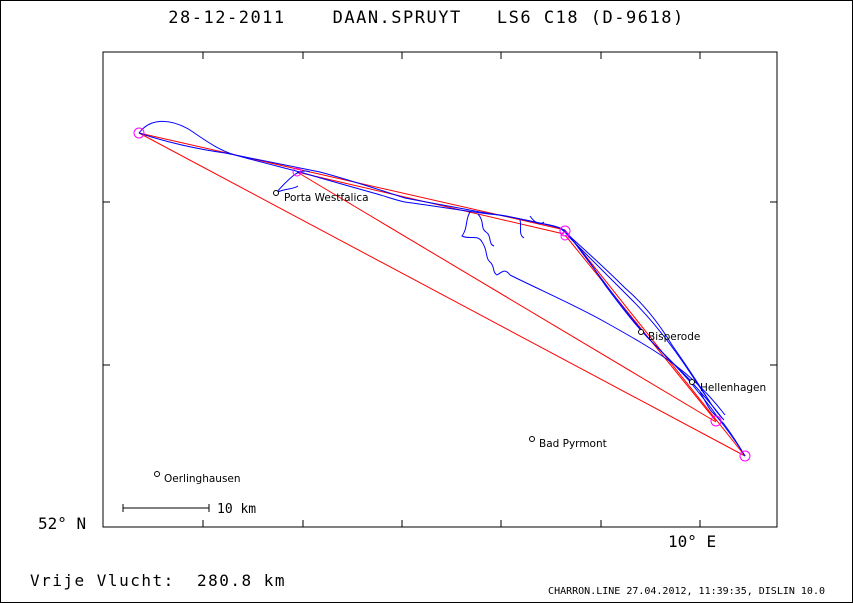  What do you see at coordinates (573, 444) in the screenshot?
I see `place-label-bad-pyrmont: Bad Pyrmont` at bounding box center [573, 444].